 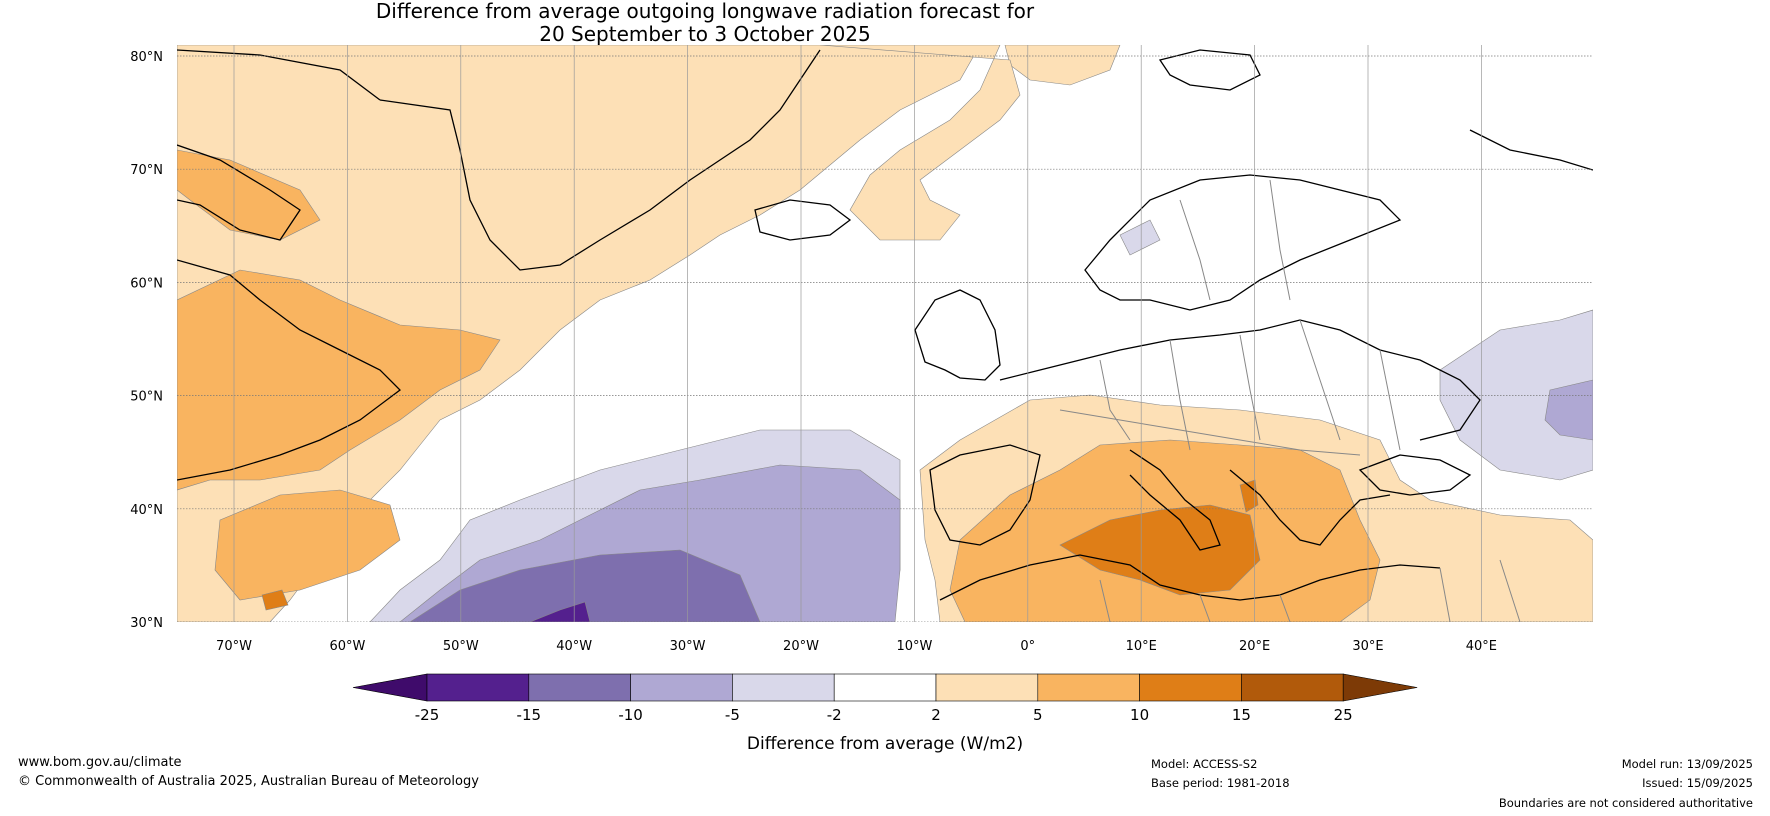 What do you see at coordinates (1249, 496) in the screenshot?
I see `anomaly-region-dark-orange-adriatic` at bounding box center [1249, 496].